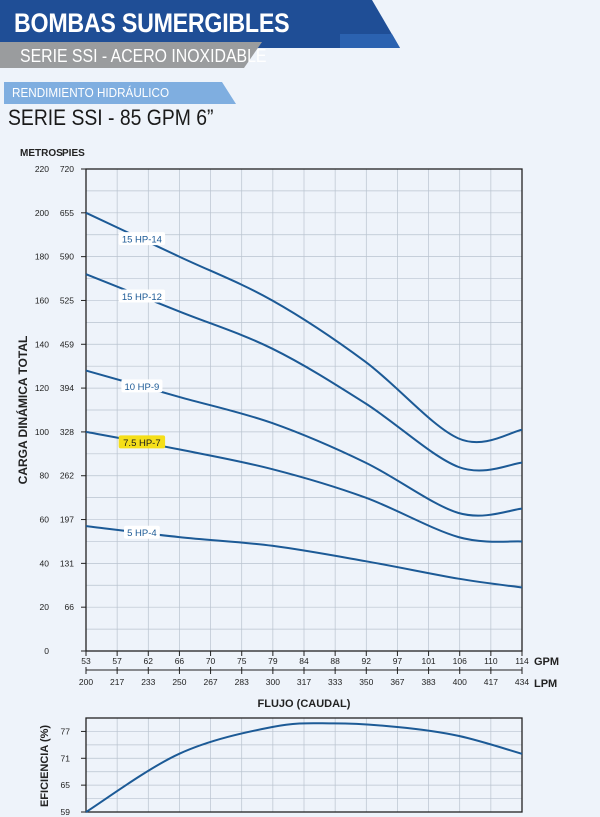 This screenshot has height=817, width=600. I want to click on page-title: BOMBAS SUMERGIBLES, so click(152, 23).